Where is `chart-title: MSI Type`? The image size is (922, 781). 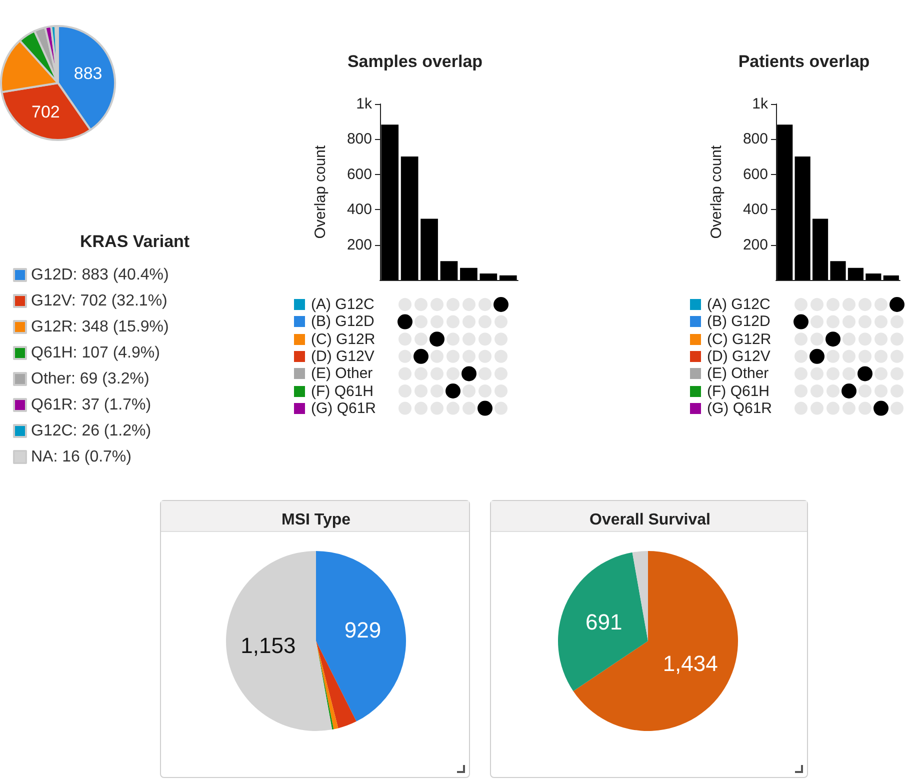 chart-title: MSI Type is located at coordinates (316, 520).